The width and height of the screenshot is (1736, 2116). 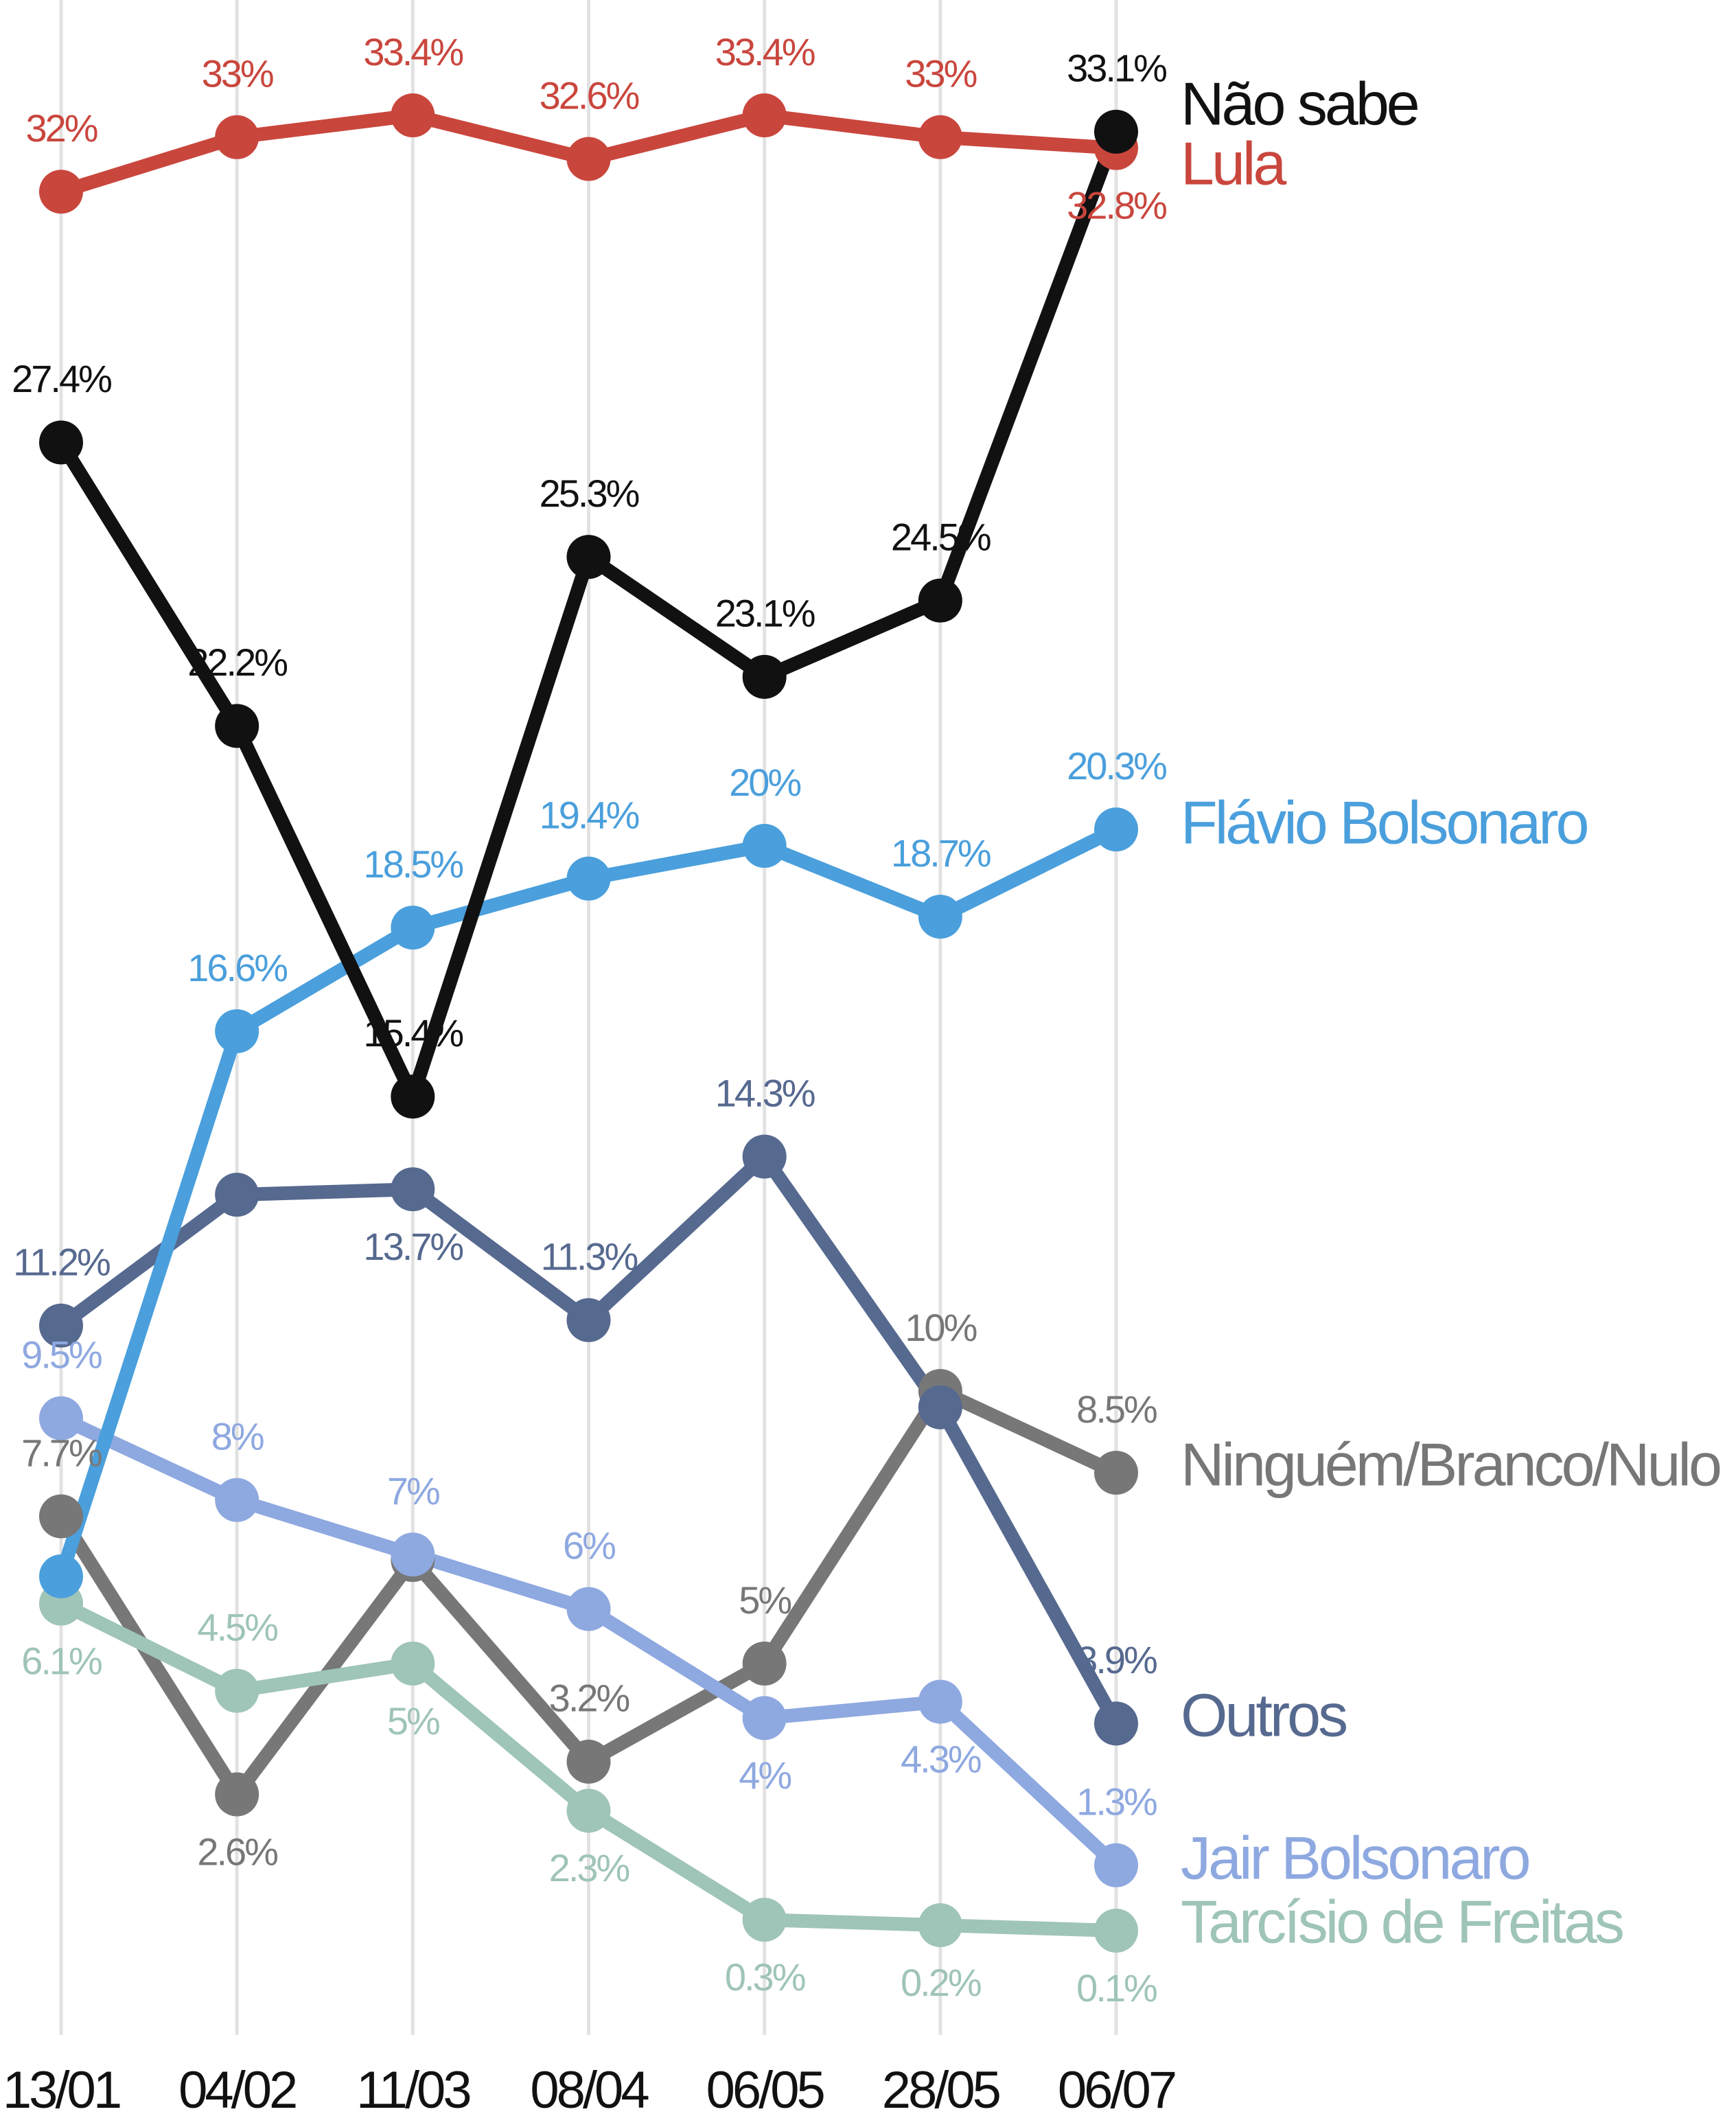 I want to click on legend-label: Tarcísio de Freitas, so click(x=1402, y=1921).